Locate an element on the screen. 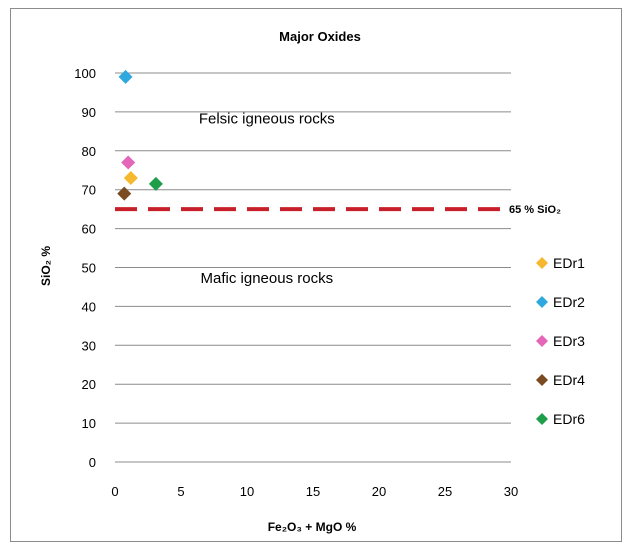  x-tick-label: 5 is located at coordinates (180, 491).